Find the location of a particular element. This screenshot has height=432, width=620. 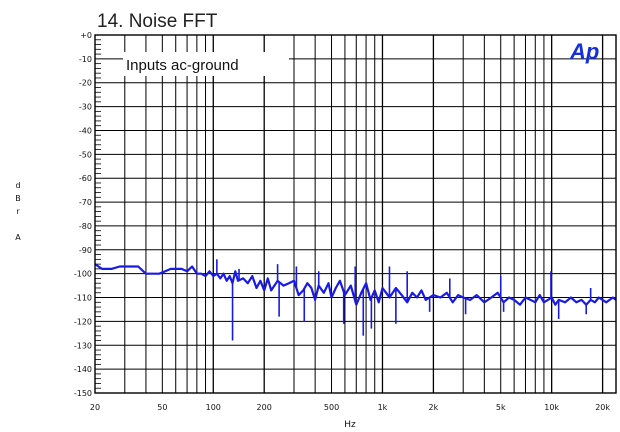

x-axis-ticks: 20 50 100 200 500 1k 2k 5k 10k 20k is located at coordinates (350, 407).